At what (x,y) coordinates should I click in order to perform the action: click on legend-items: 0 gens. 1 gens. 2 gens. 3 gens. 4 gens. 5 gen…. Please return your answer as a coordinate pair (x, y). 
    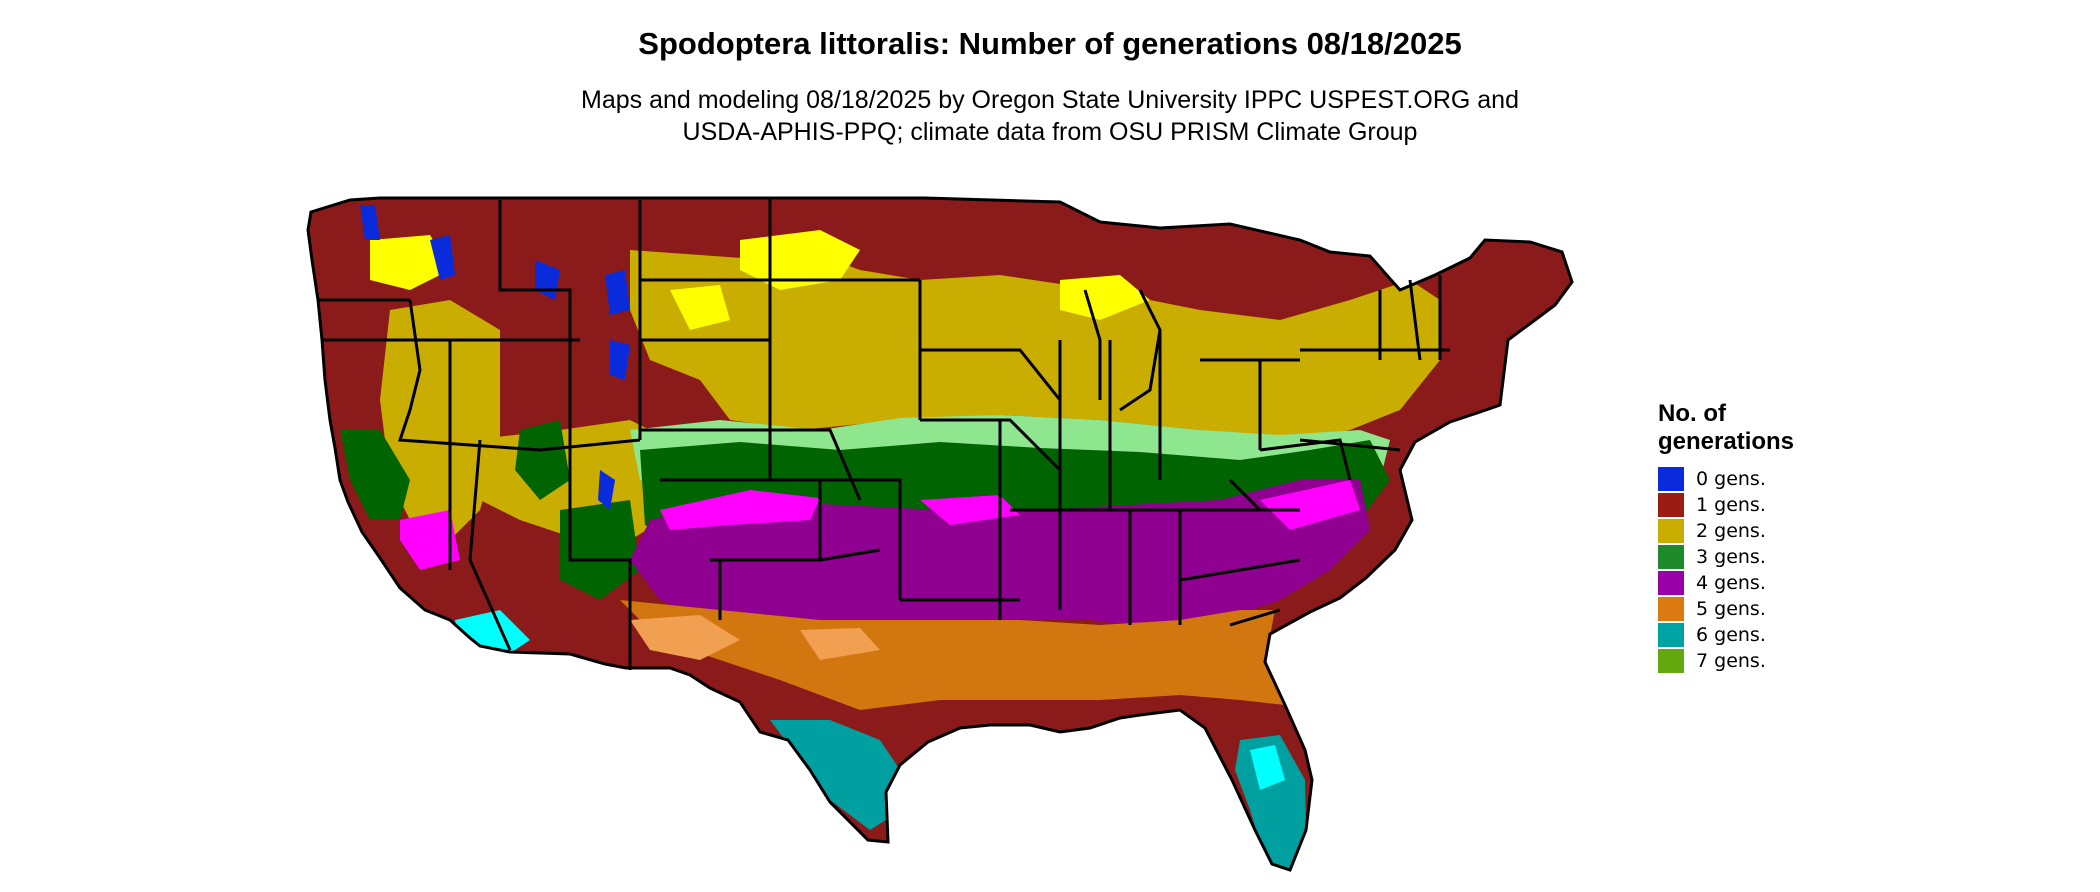
    Looking at the image, I should click on (1726, 570).